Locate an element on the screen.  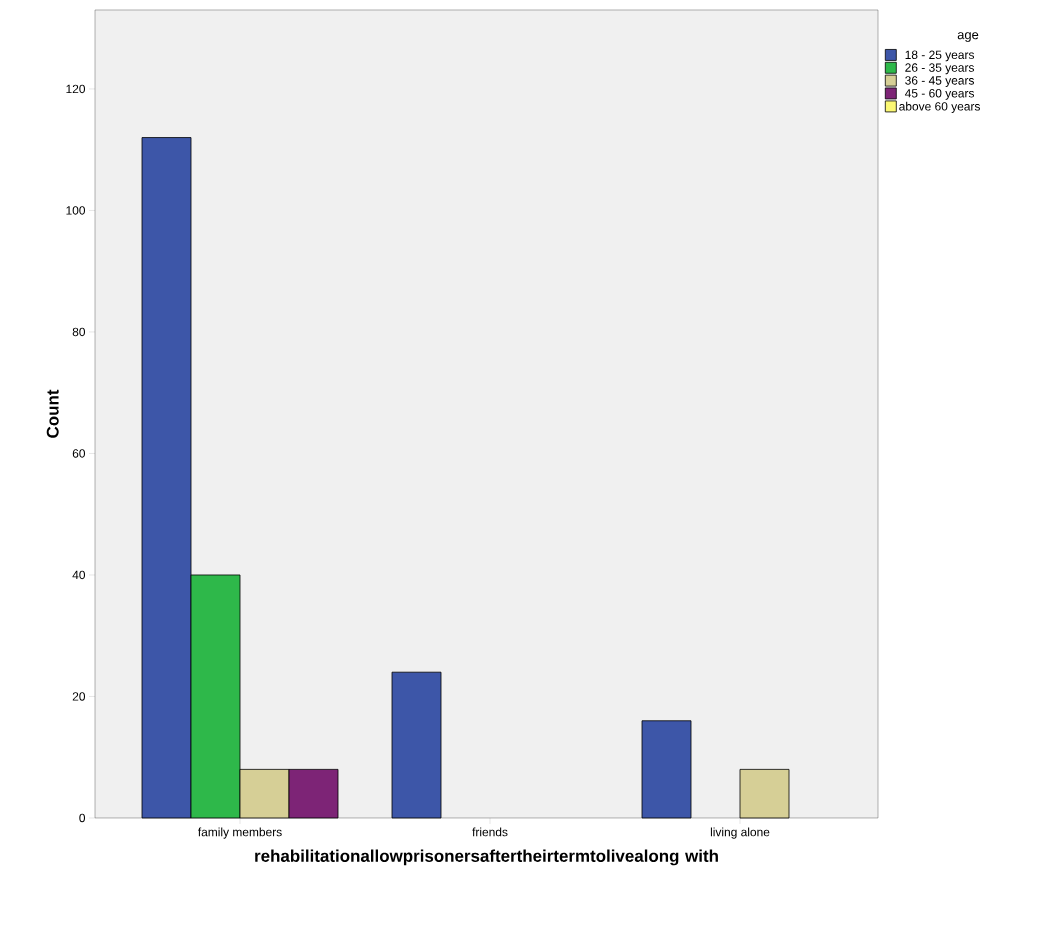
y-axis-title: Count is located at coordinates (52, 413).